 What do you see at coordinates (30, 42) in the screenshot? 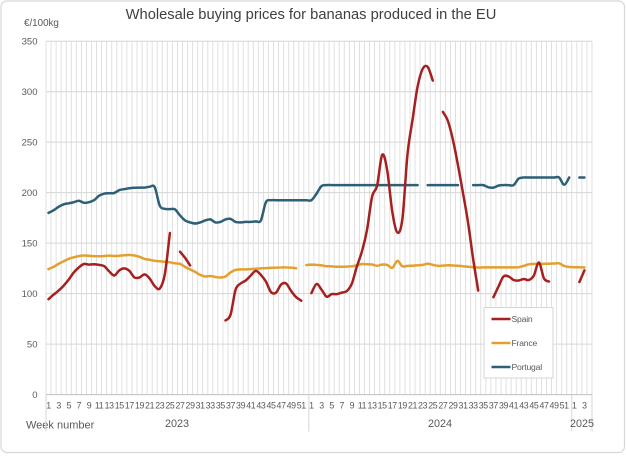
I see `svg-text: 350` at bounding box center [30, 42].